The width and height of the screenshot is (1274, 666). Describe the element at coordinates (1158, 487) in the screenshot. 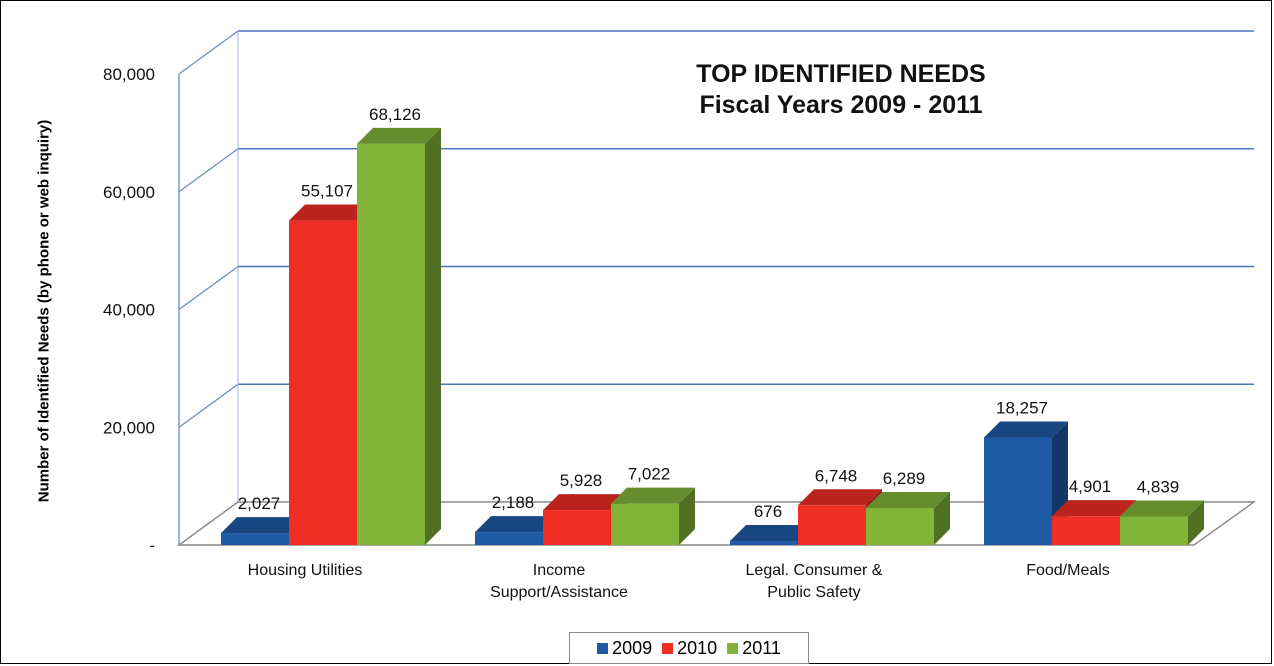

I see `data-label: 4,839` at that location.